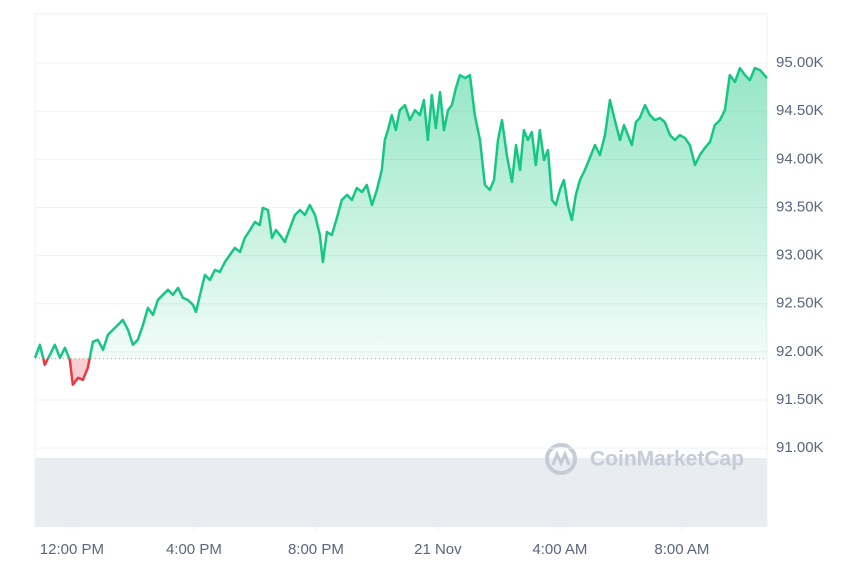 This screenshot has width=860, height=573. I want to click on watermark-text: CoinMarketCap, so click(667, 459).